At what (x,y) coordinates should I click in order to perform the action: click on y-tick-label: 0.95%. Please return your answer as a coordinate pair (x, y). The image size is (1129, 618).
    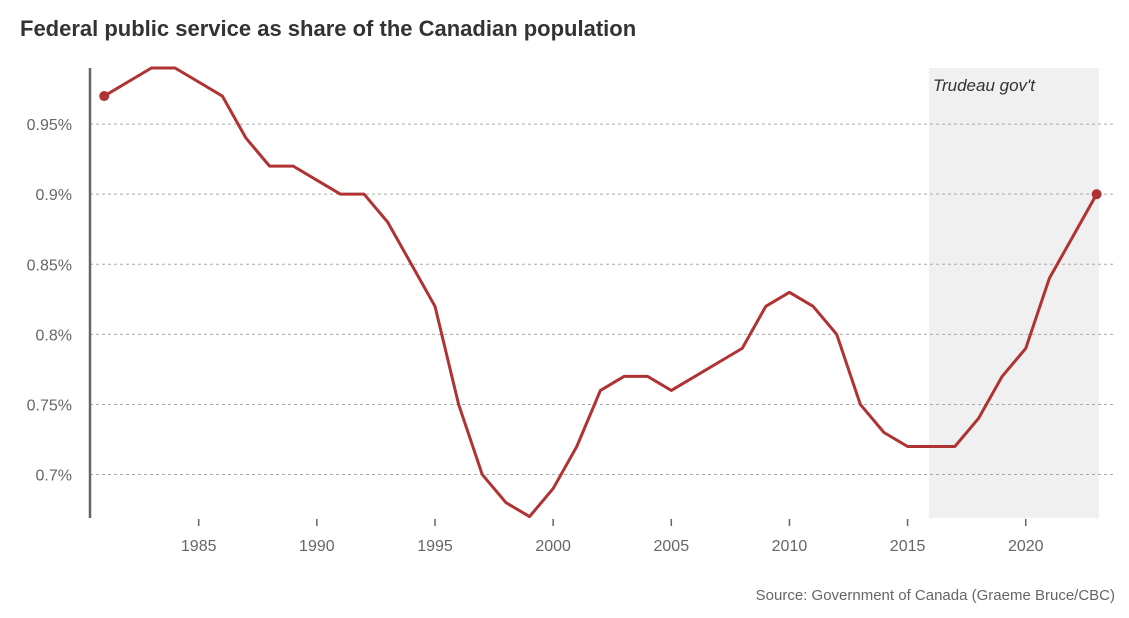
    Looking at the image, I should click on (49, 125).